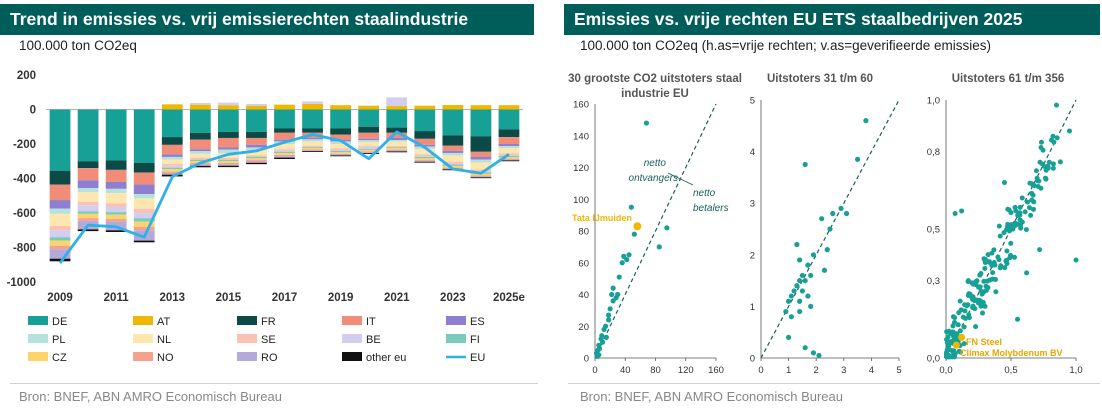 The image size is (1102, 411). I want to click on y-tick-label: -400, so click(24, 180).